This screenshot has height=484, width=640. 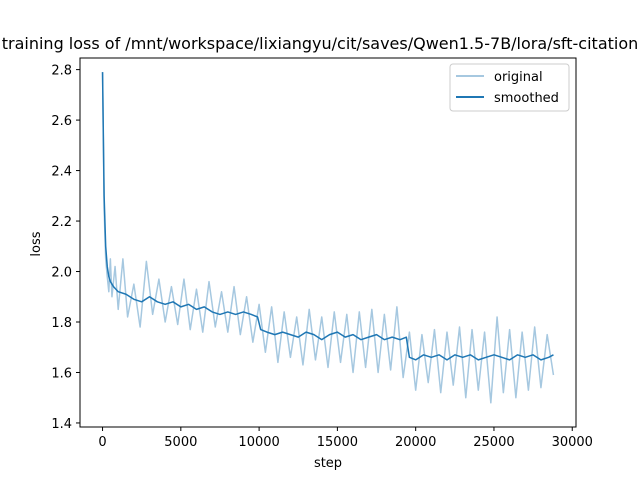 I want to click on x-tick-label: 20000, so click(x=415, y=442).